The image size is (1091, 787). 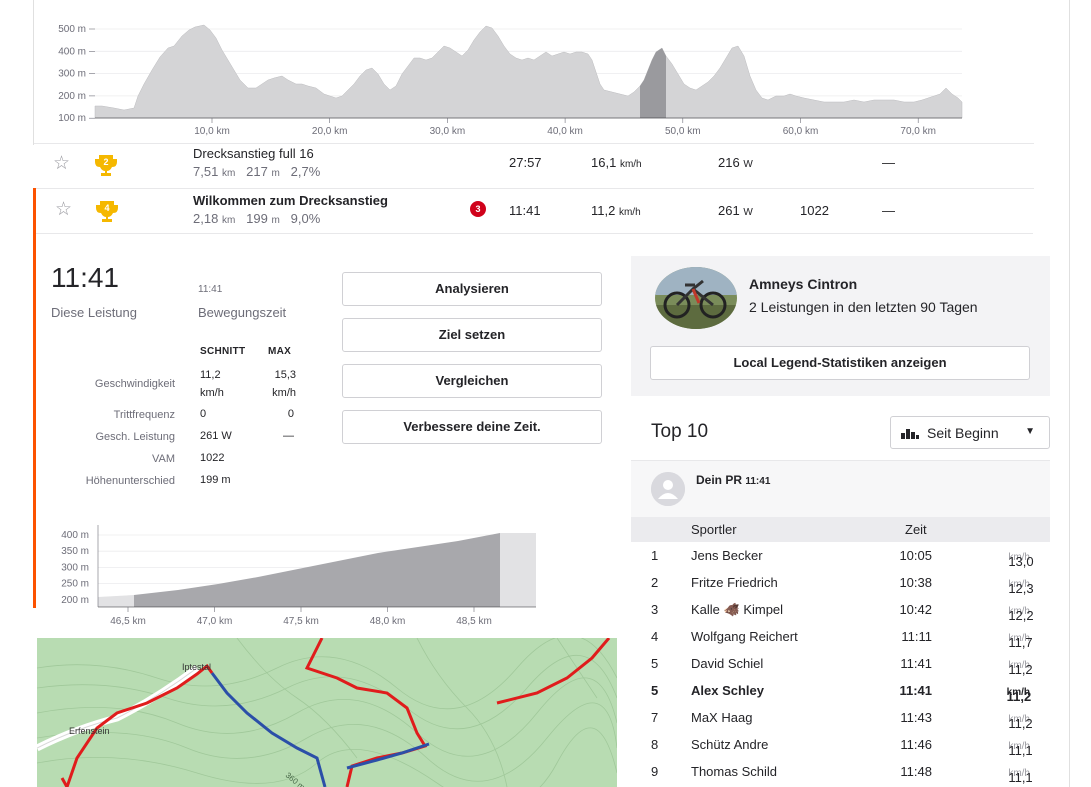 I want to click on athlete-name: Kalle 🐗 Kimpel, so click(x=737, y=609).